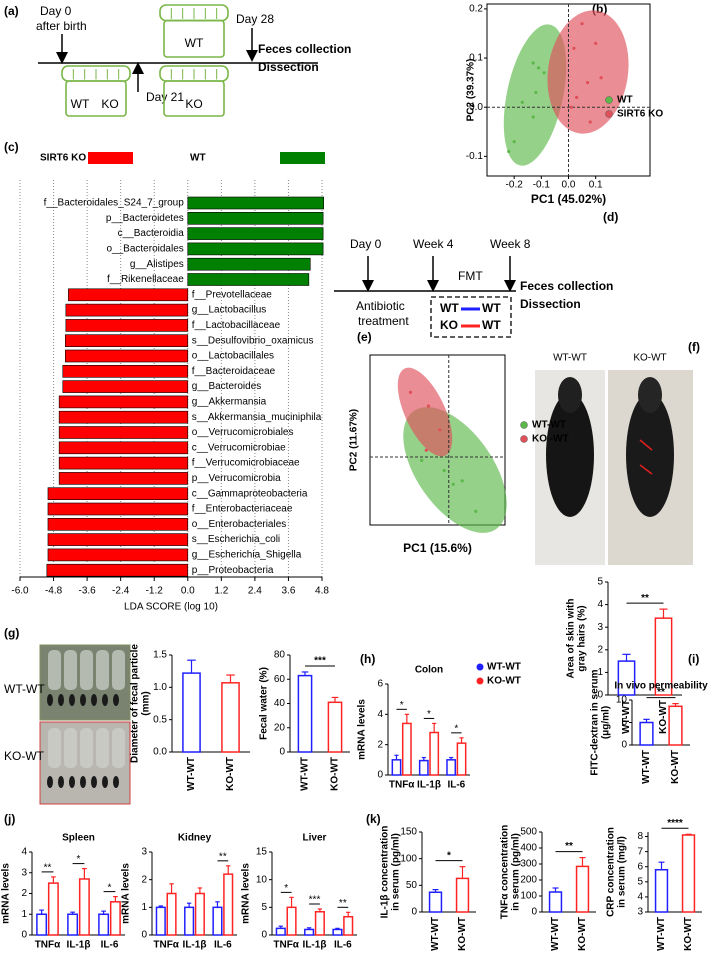 The width and height of the screenshot is (709, 970). Describe the element at coordinates (610, 217) in the screenshot. I see `panel-label: (d)` at that location.